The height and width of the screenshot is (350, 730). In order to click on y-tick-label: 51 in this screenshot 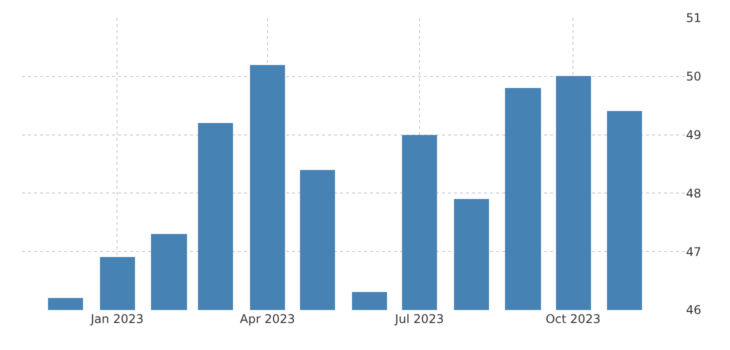, I will do `click(694, 18)`.